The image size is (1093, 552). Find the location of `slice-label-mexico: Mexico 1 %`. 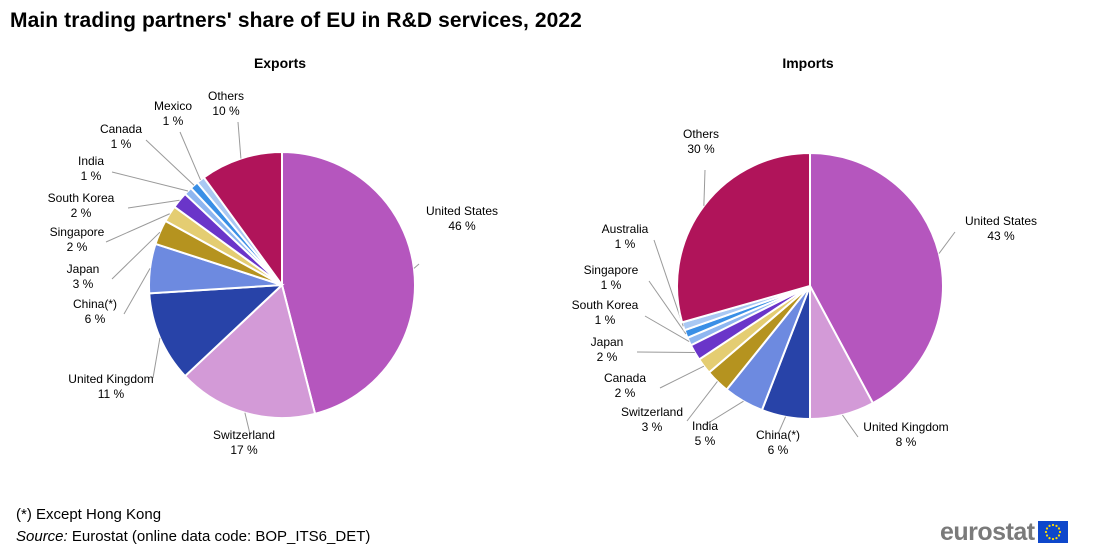

slice-label-mexico: Mexico 1 % is located at coordinates (173, 113).